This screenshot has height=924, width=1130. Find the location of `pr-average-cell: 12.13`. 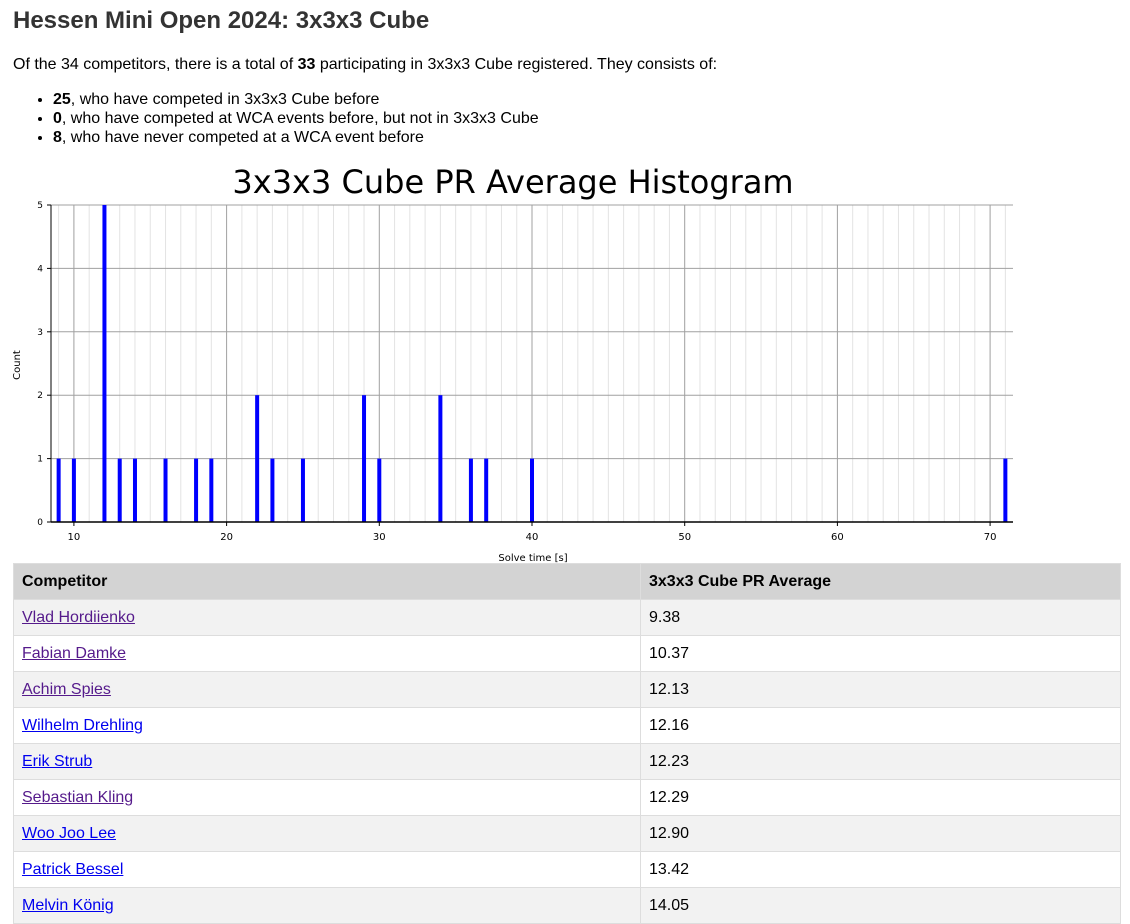

pr-average-cell: 12.13 is located at coordinates (880, 689).